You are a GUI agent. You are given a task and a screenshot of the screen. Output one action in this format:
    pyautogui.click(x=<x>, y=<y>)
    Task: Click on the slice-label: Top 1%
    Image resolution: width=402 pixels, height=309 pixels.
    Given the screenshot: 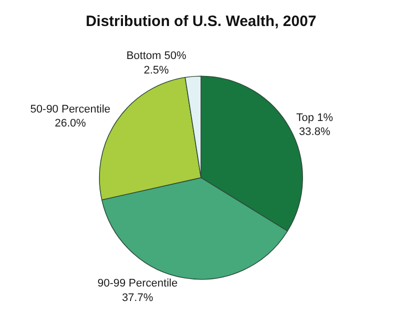 What is the action you would take?
    pyautogui.click(x=315, y=118)
    